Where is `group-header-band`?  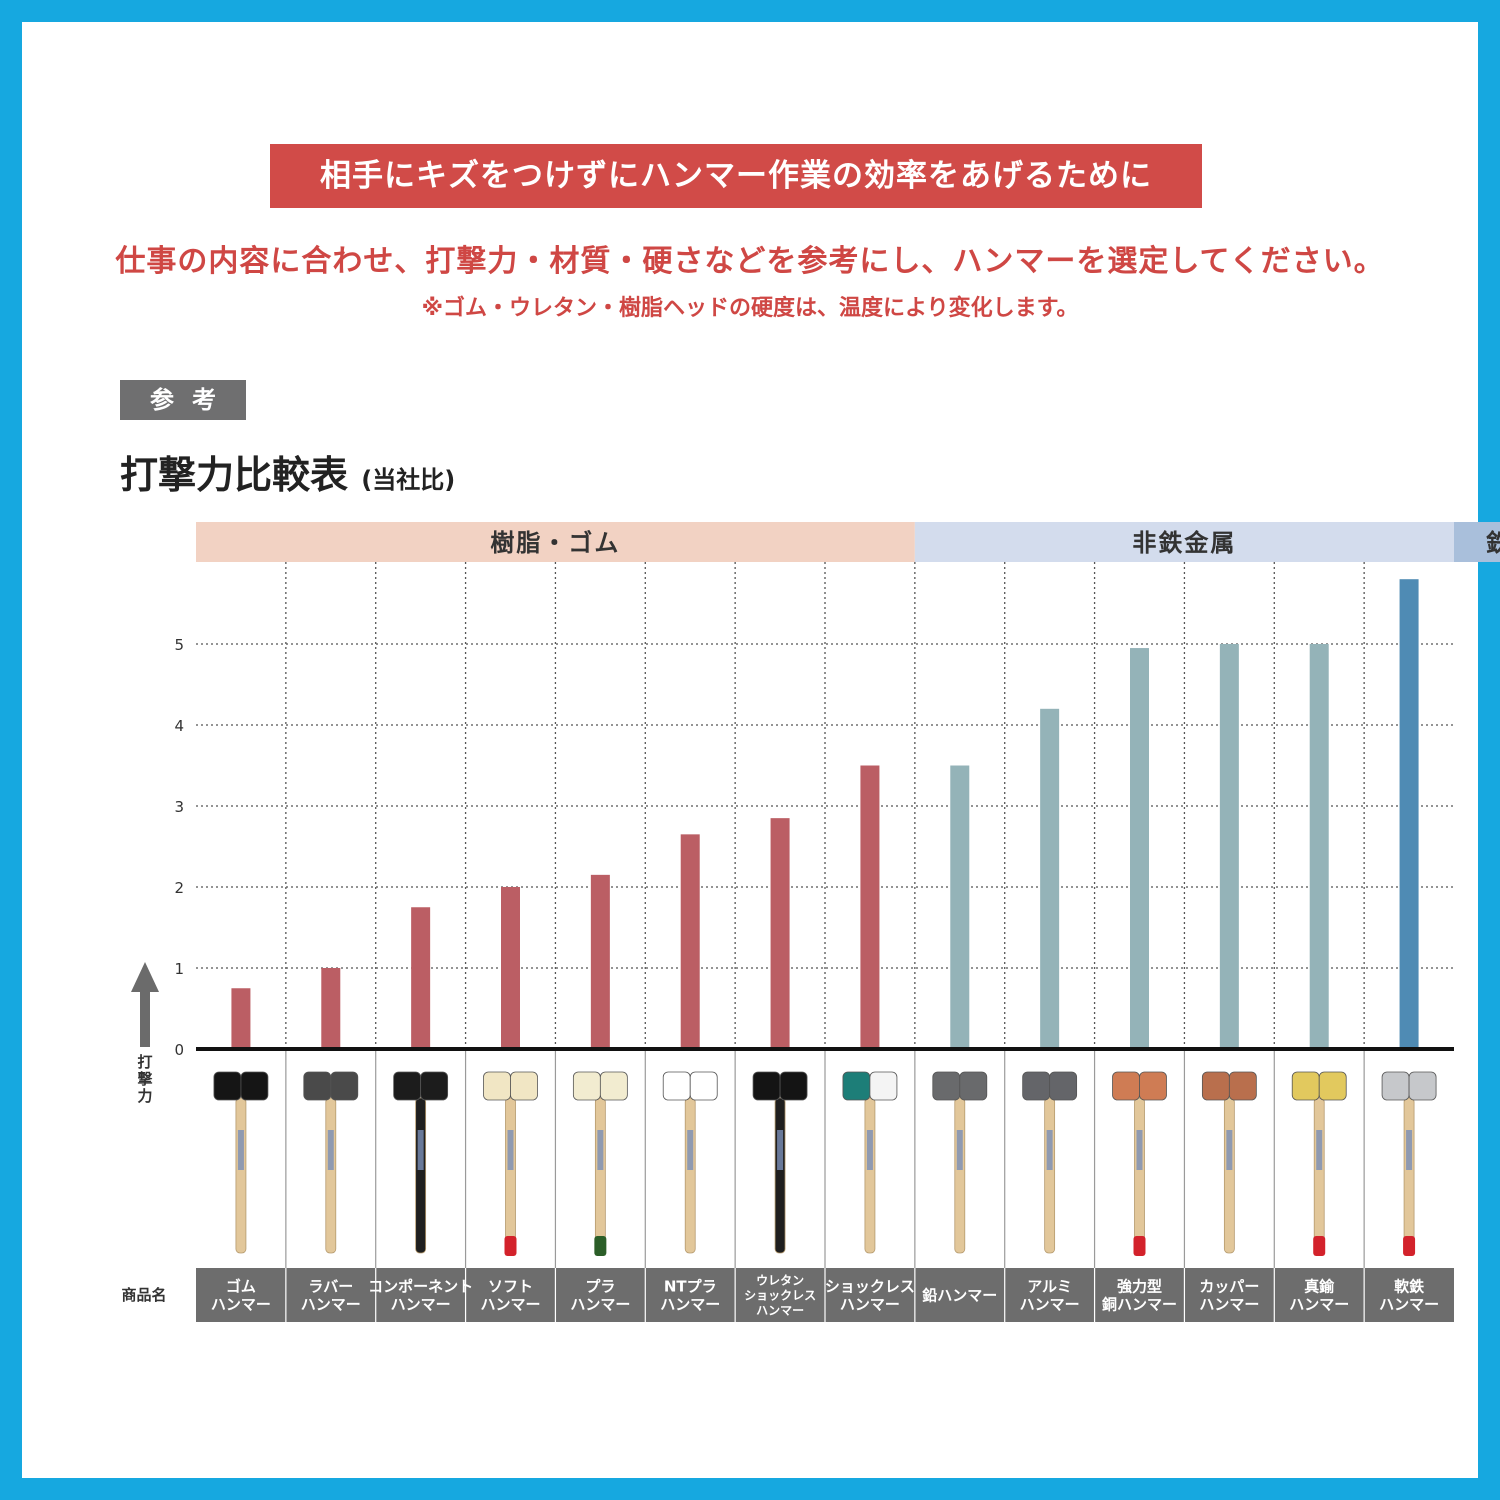 group-header-band is located at coordinates (555, 542).